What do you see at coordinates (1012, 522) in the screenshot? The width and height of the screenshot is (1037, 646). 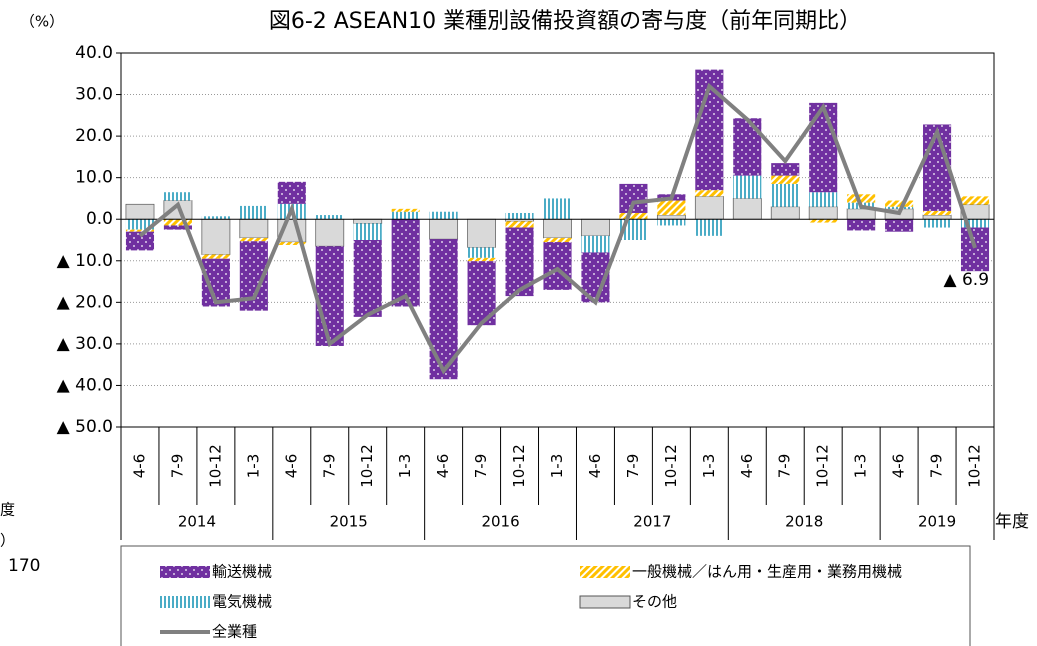 I see `x-axis-label: 年度` at bounding box center [1012, 522].